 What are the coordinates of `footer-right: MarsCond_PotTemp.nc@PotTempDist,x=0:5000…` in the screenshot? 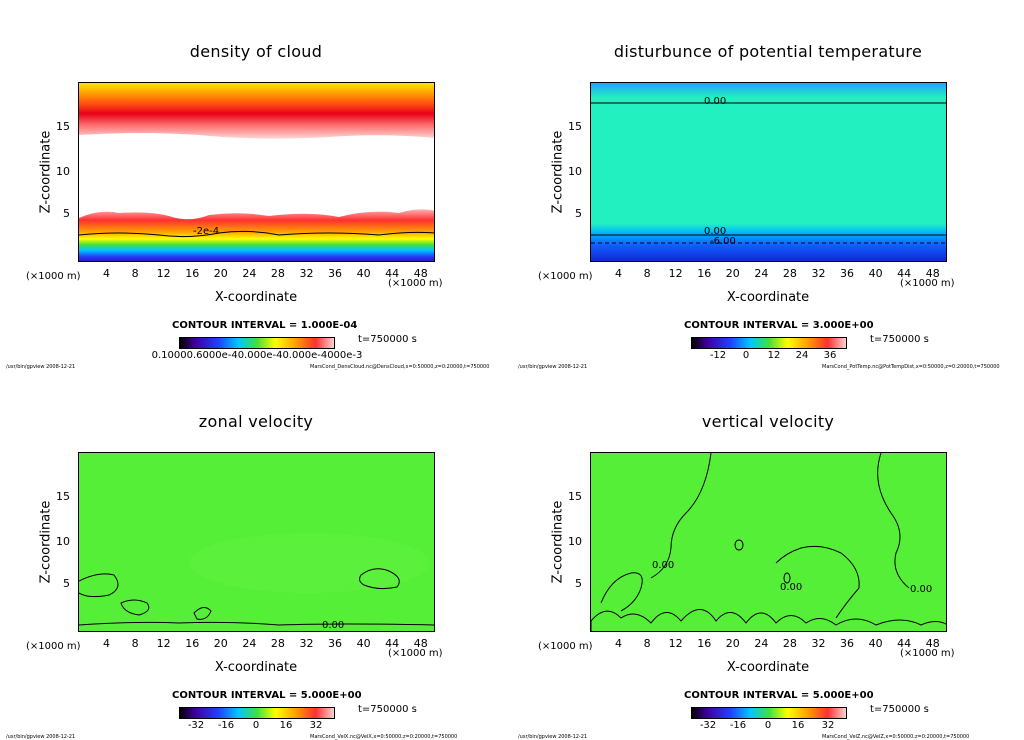 It's located at (911, 367).